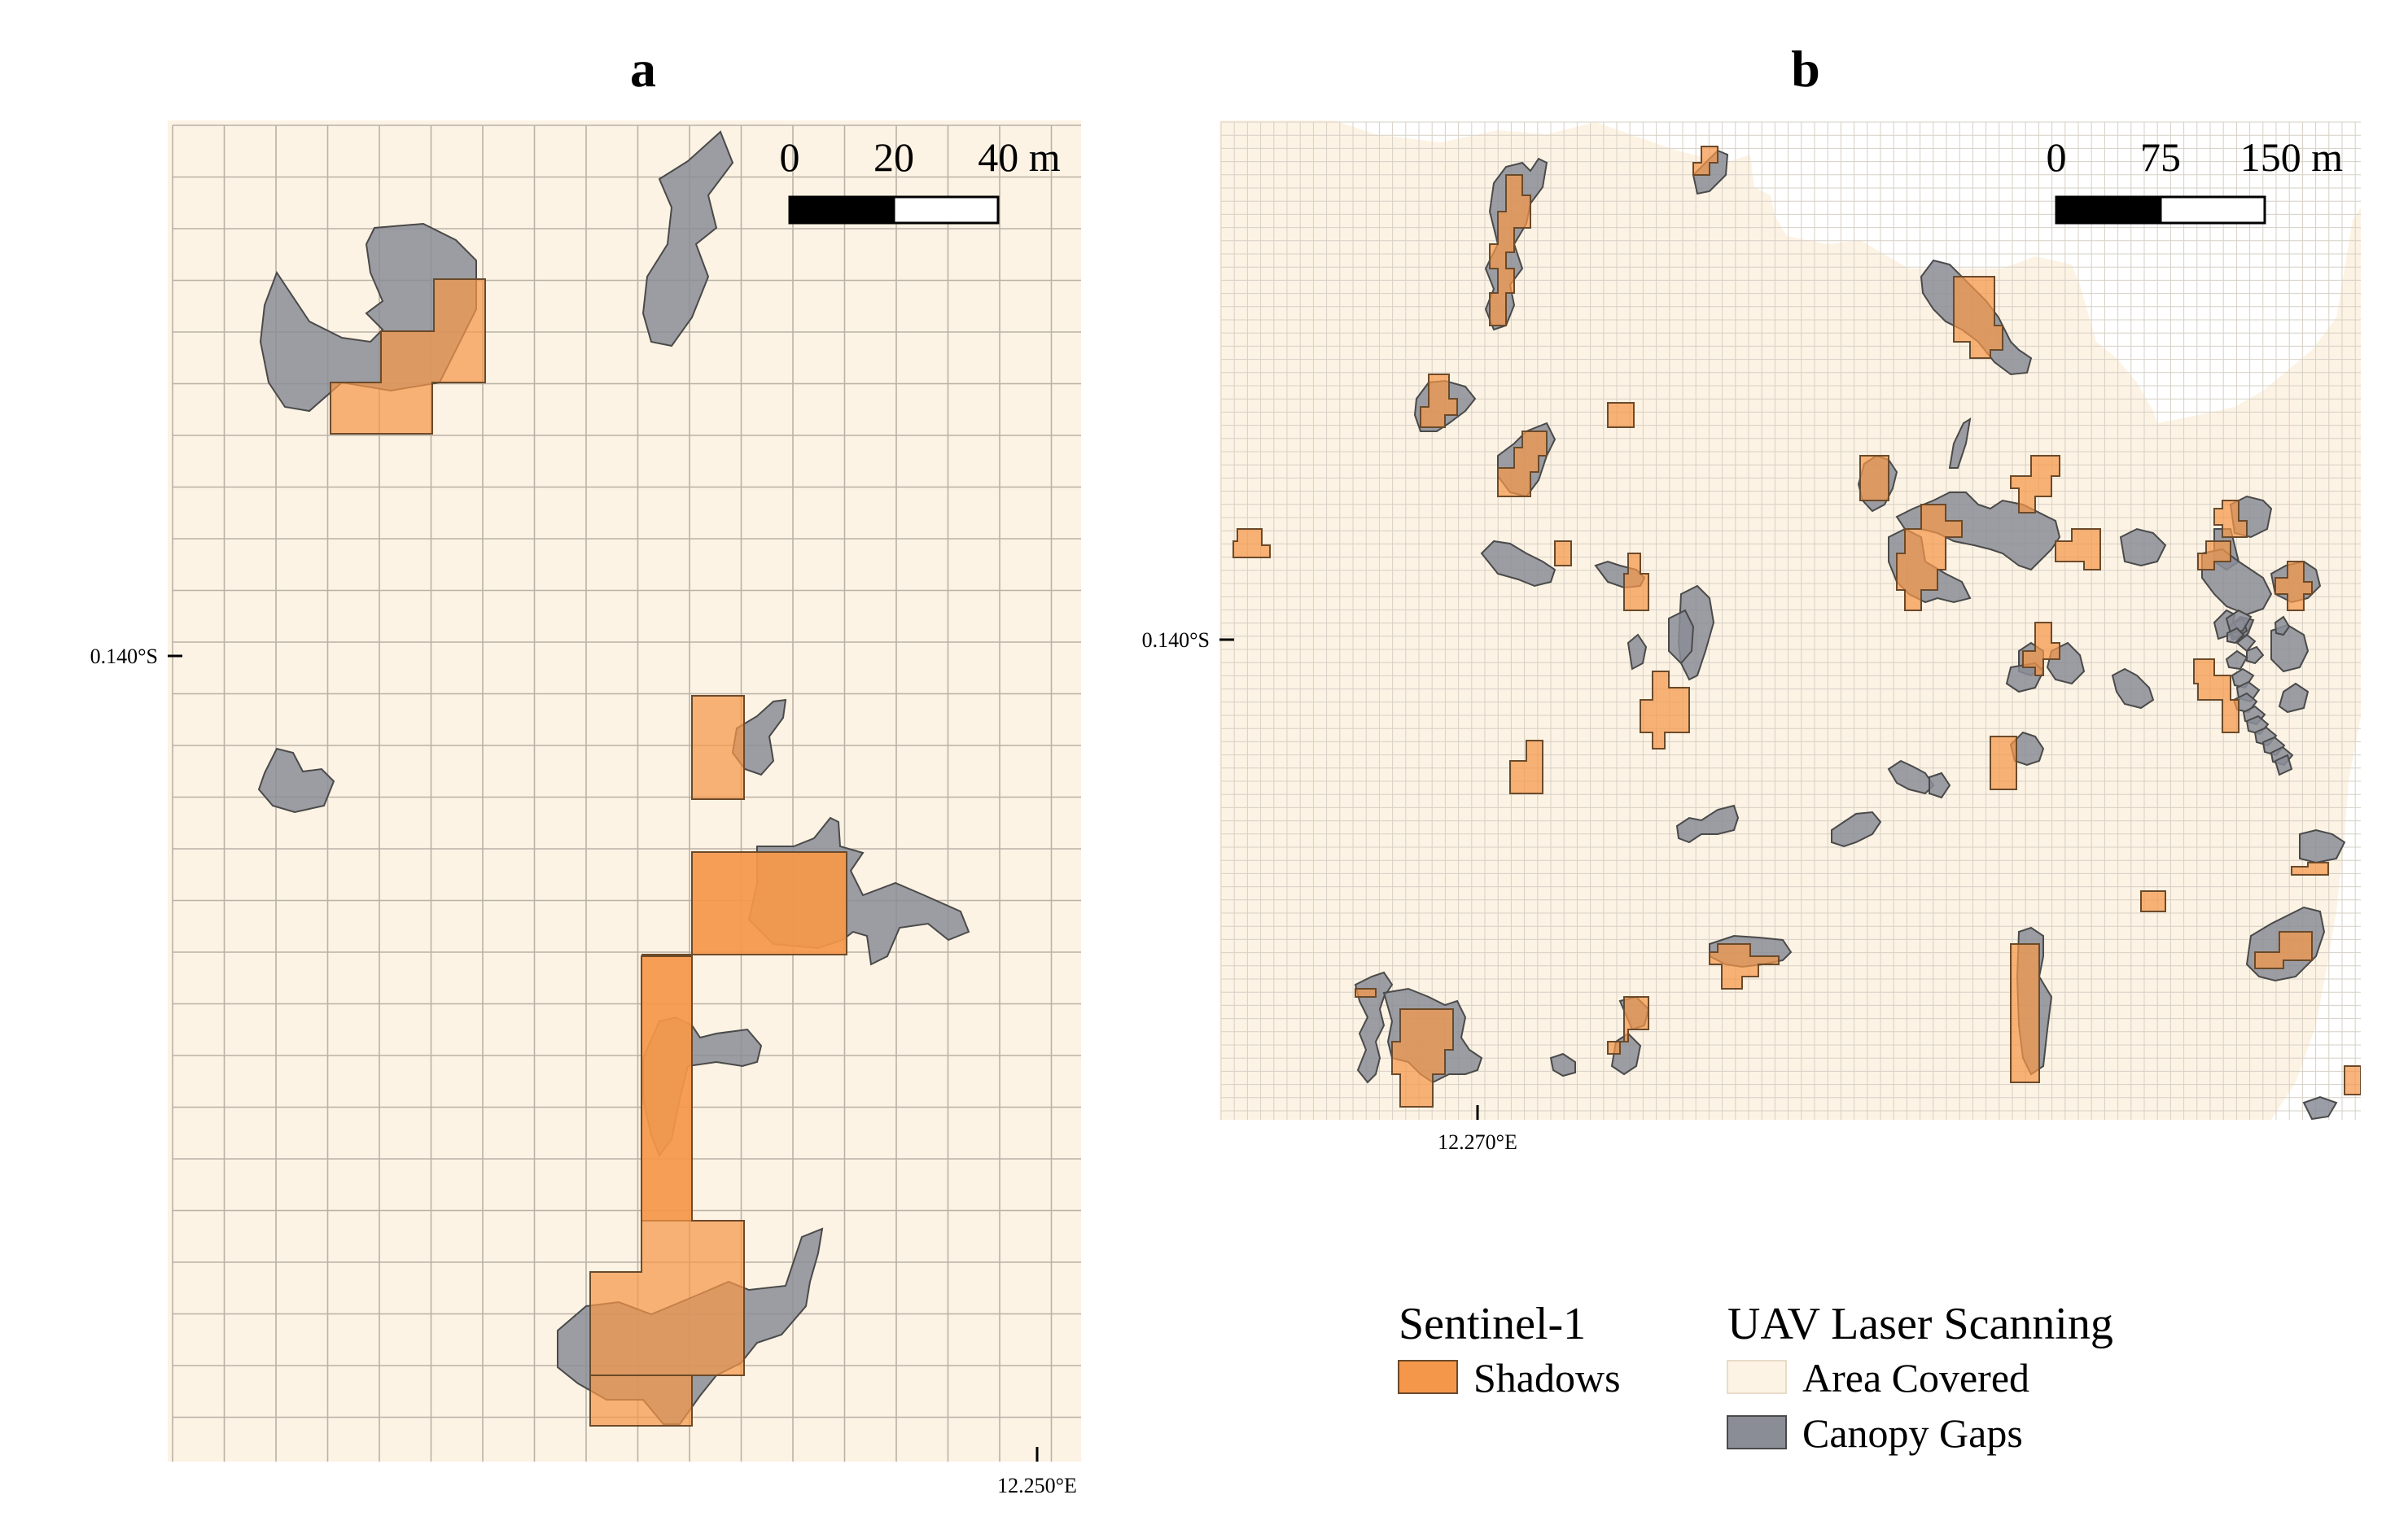  What do you see at coordinates (1509, 1350) in the screenshot?
I see `legend-group-sentinel: Sentinel-1 Shadows` at bounding box center [1509, 1350].